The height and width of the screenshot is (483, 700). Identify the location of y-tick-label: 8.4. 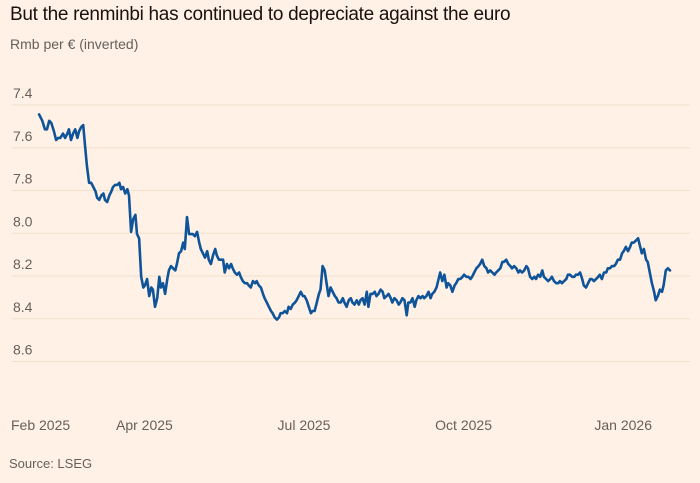
(23, 307).